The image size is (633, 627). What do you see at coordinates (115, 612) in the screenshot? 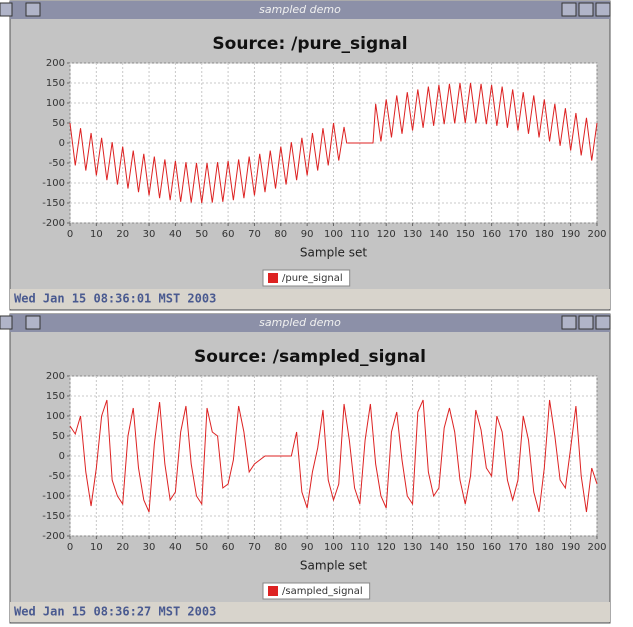
I see `status-text: Wed Jan 15 08:36:27 MST 2003` at bounding box center [115, 612].